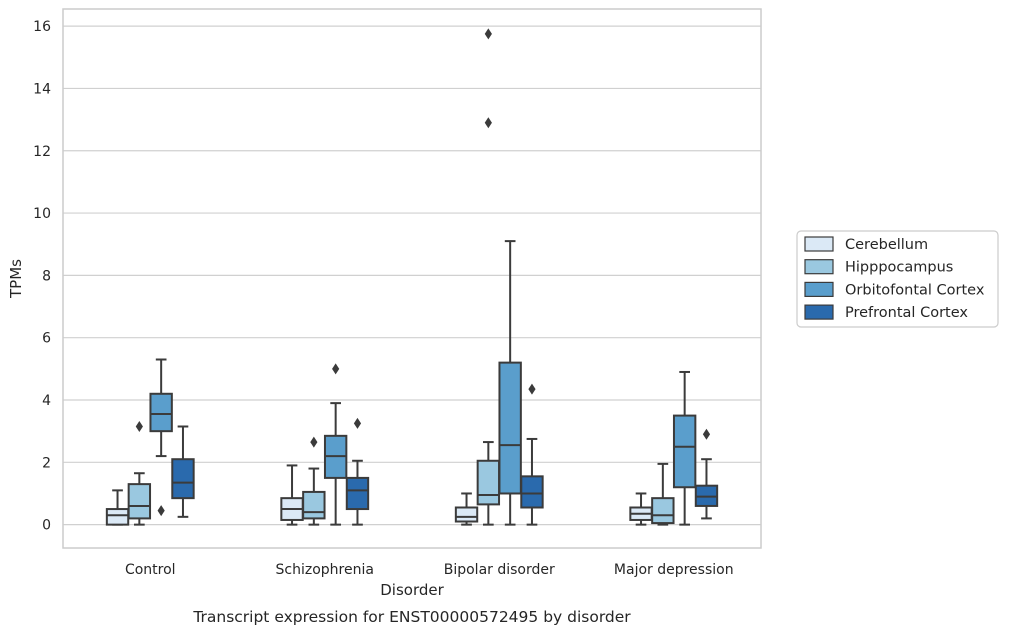  What do you see at coordinates (46, 339) in the screenshot?
I see `y-tick-label: 6` at bounding box center [46, 339].